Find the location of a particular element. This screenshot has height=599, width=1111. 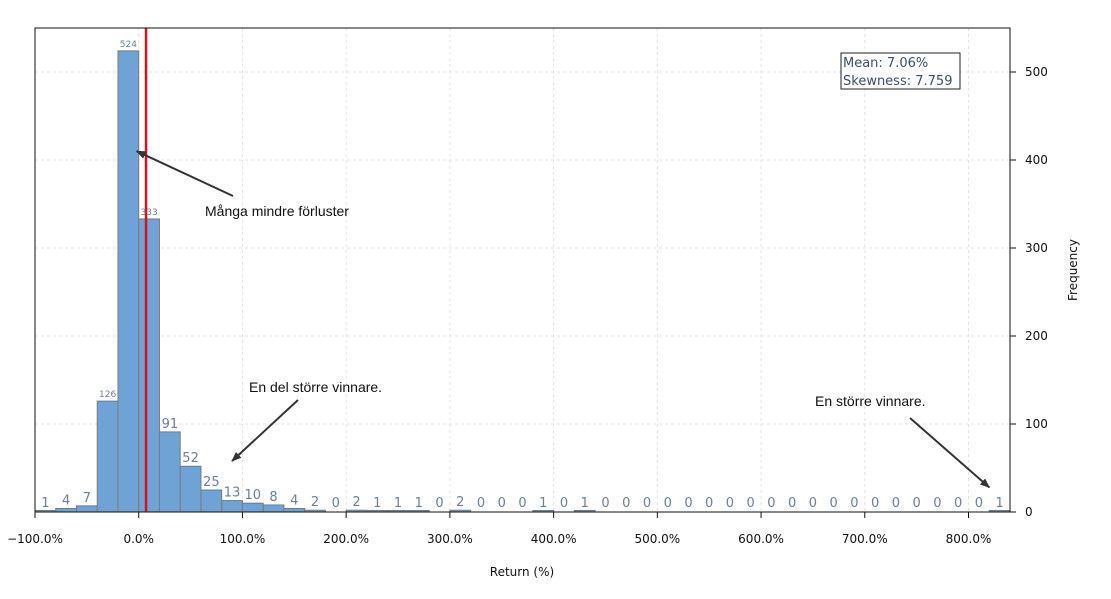

annotation-text: En större vinnare. is located at coordinates (870, 401).